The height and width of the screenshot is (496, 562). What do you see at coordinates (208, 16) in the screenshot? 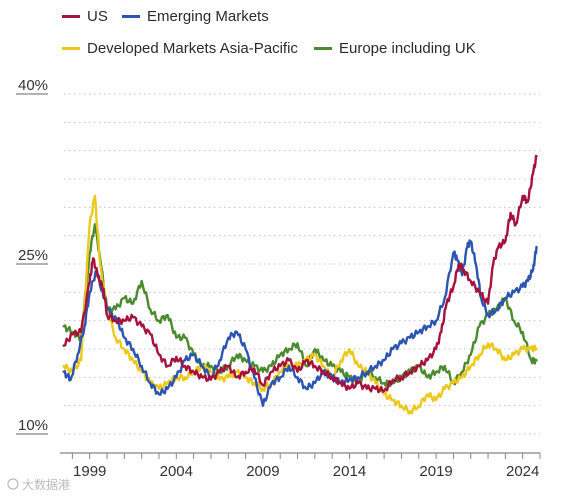
I see `legend-label-emerging-markets: Emerging Markets` at bounding box center [208, 16].